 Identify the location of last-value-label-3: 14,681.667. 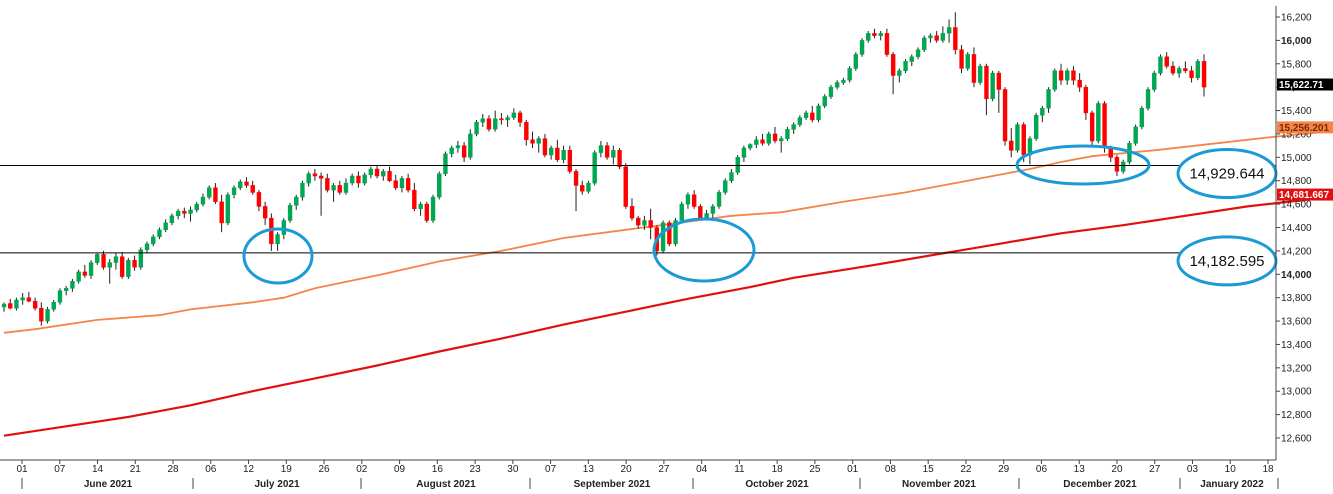
(1304, 195).